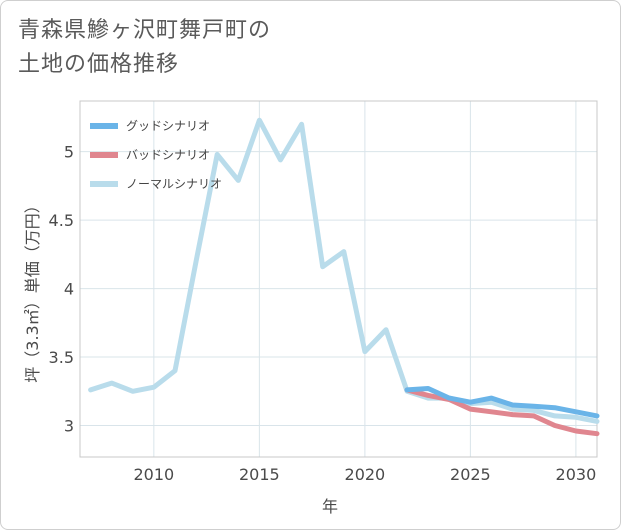 The width and height of the screenshot is (621, 530). I want to click on y-tick-label: 5, so click(69, 152).